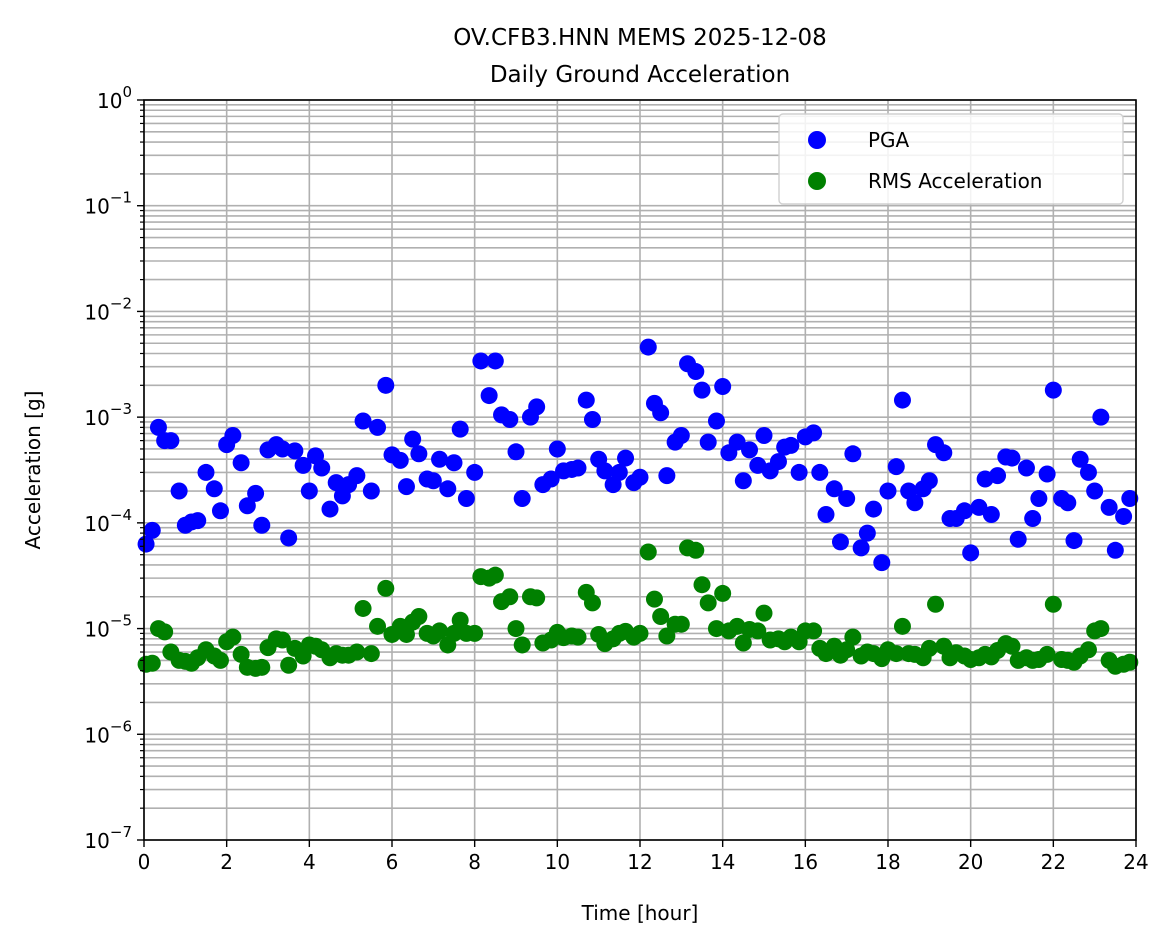 The image size is (1173, 950). Describe the element at coordinates (114, 98) in the screenshot. I see `y-tick-label: 10⁰` at that location.